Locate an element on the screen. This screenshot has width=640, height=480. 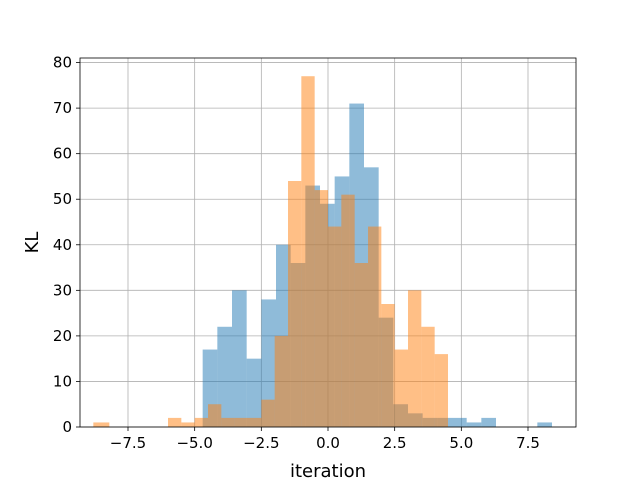
x-tick-label: −2.5 is located at coordinates (261, 443).